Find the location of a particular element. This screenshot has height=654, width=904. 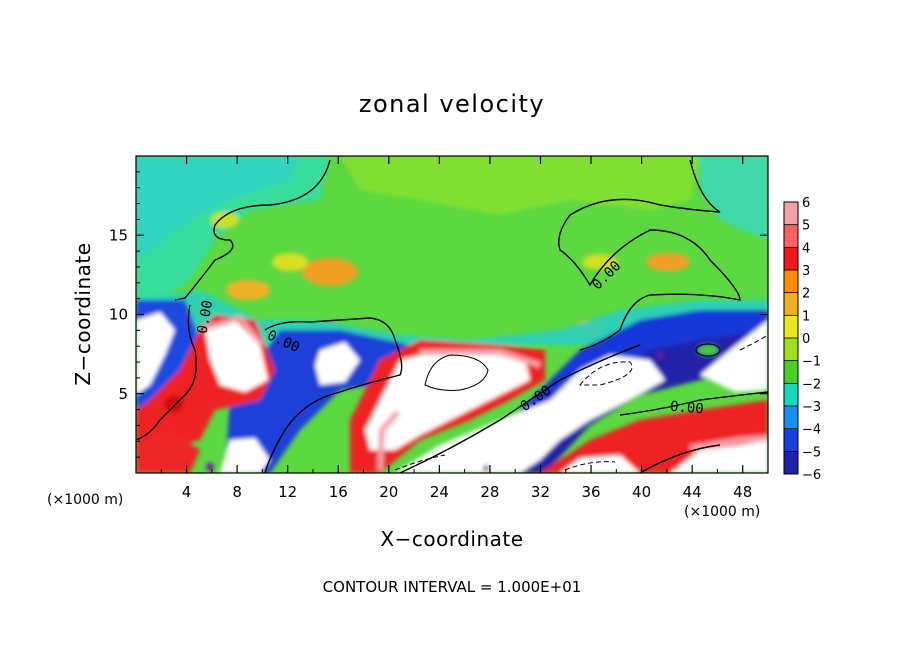

x-unit-right: (×1000 m) is located at coordinates (722, 512).